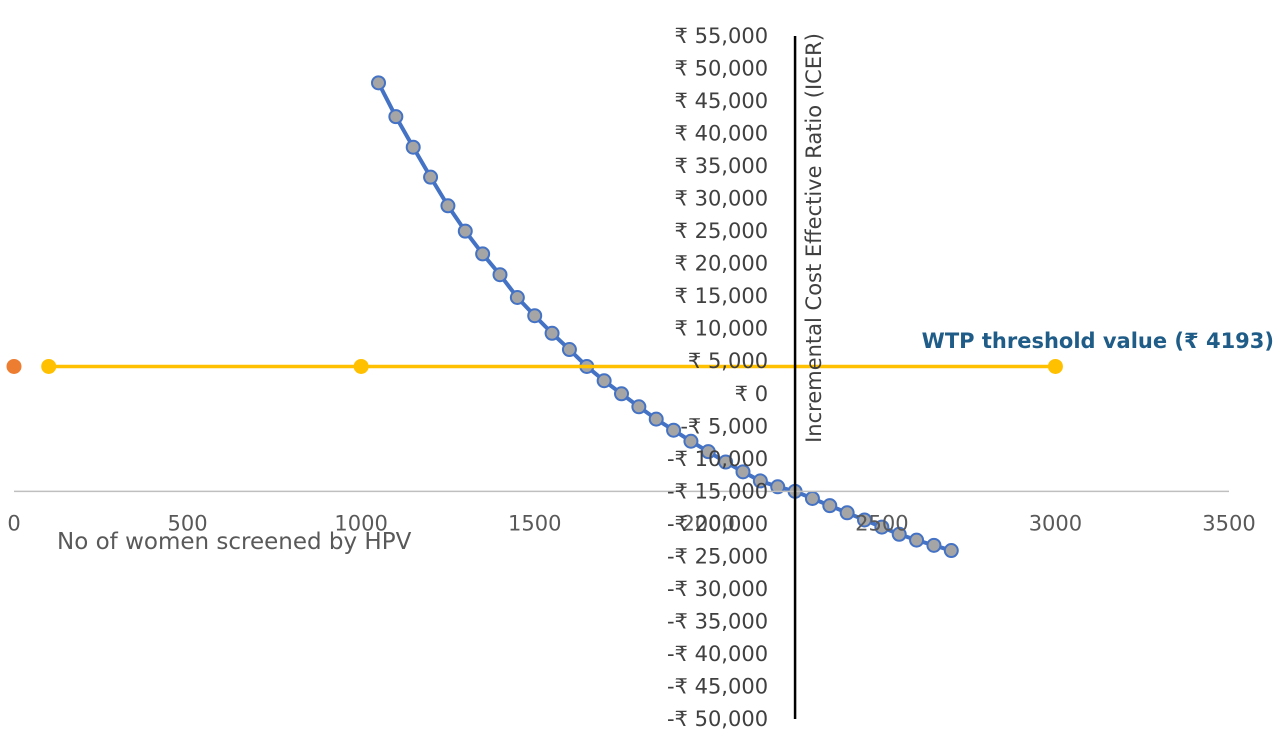 This screenshot has width=1280, height=741. What do you see at coordinates (751, 394) in the screenshot?
I see `y-tick-label: ₹ 0` at bounding box center [751, 394].